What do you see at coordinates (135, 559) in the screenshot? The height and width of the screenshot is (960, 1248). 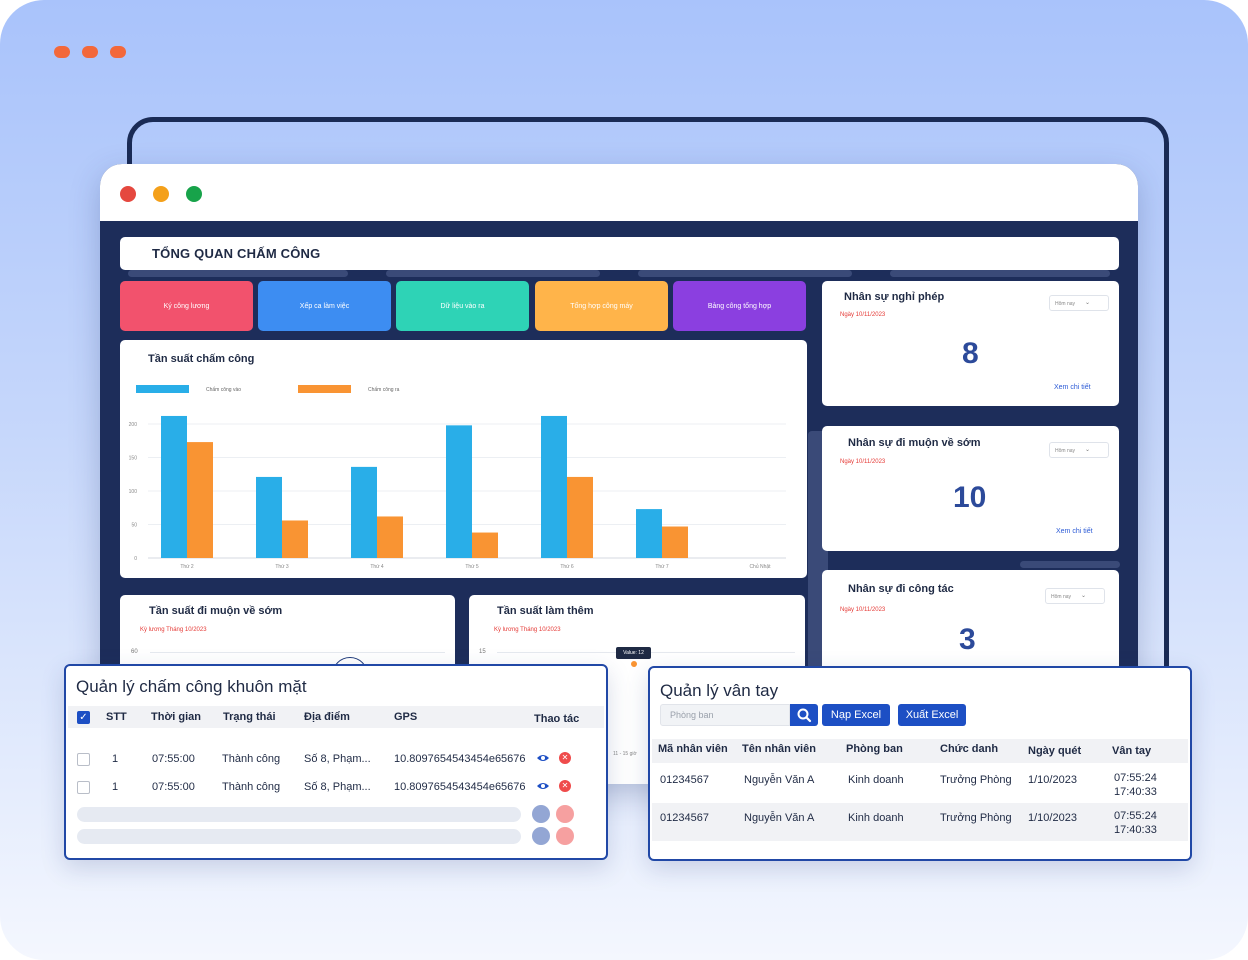 I see `y-tick-label: 0` at bounding box center [135, 559].